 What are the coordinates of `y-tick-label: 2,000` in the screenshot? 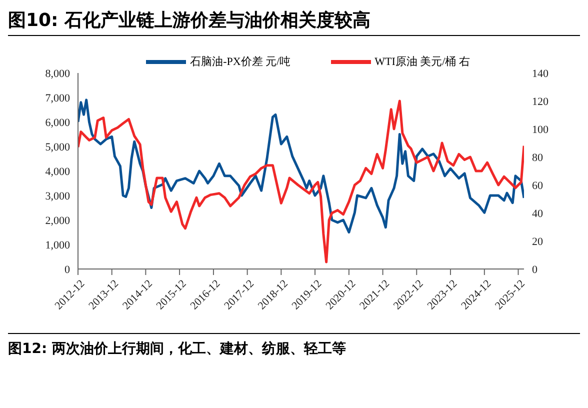 It's located at (57, 220).